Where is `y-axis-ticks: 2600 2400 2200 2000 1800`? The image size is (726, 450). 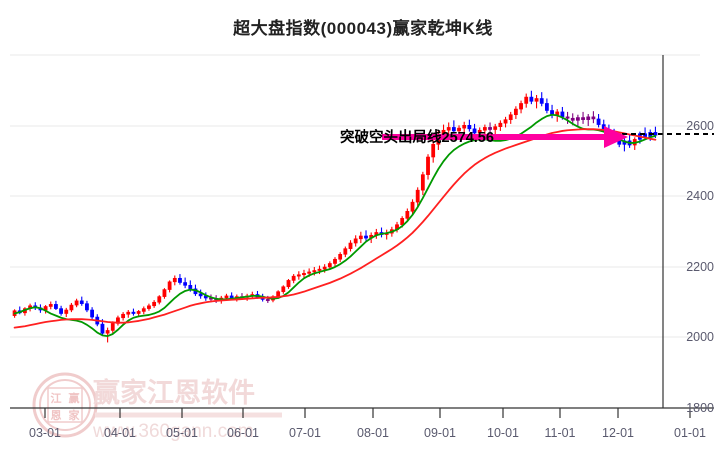 y-axis-ticks: 2600 2400 2200 2000 1800 is located at coordinates (700, 267).